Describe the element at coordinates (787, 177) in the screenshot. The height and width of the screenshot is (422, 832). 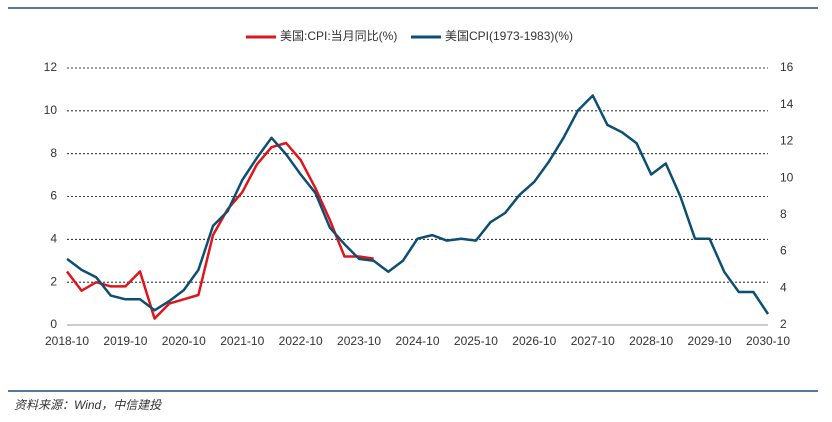
I see `y2-tick-label: 10` at that location.